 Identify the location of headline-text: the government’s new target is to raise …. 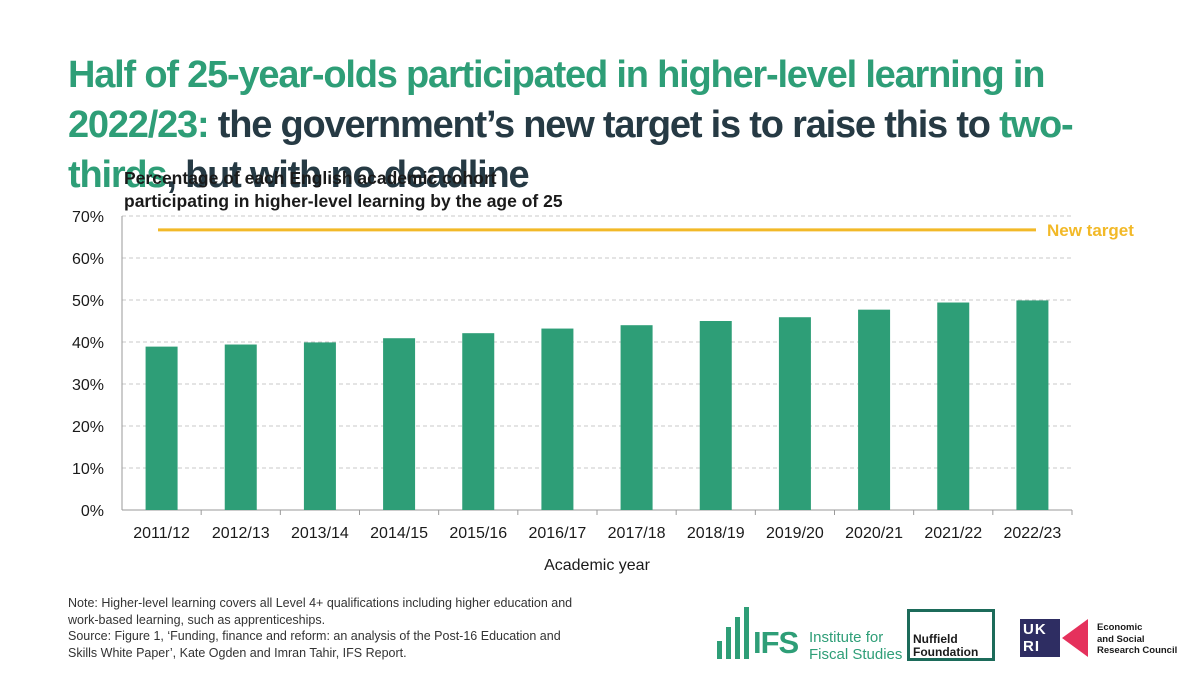
(604, 125).